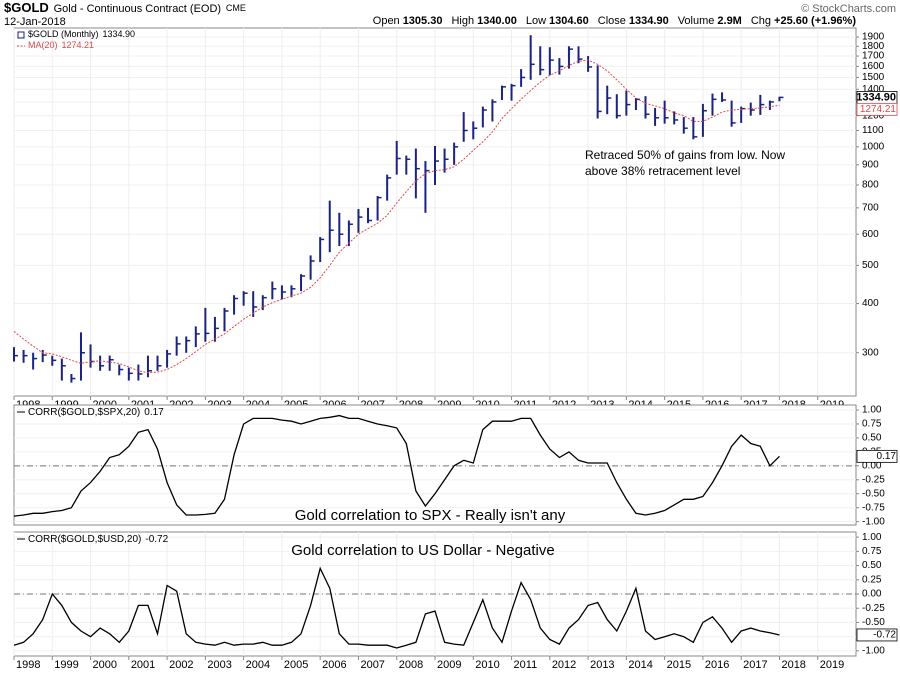  I want to click on annotation: Gold correlation to US Dollar - Negative, so click(422, 550).